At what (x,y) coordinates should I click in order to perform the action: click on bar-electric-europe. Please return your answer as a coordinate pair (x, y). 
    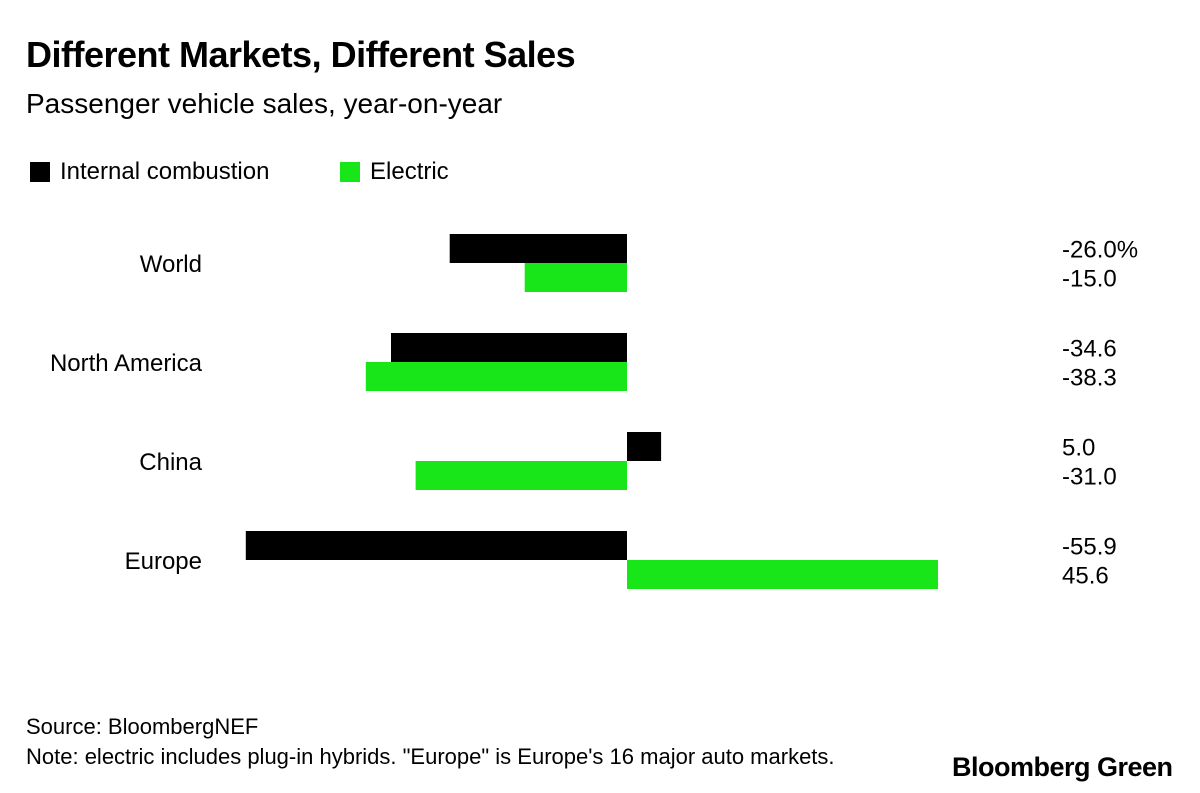
    Looking at the image, I should click on (782, 574).